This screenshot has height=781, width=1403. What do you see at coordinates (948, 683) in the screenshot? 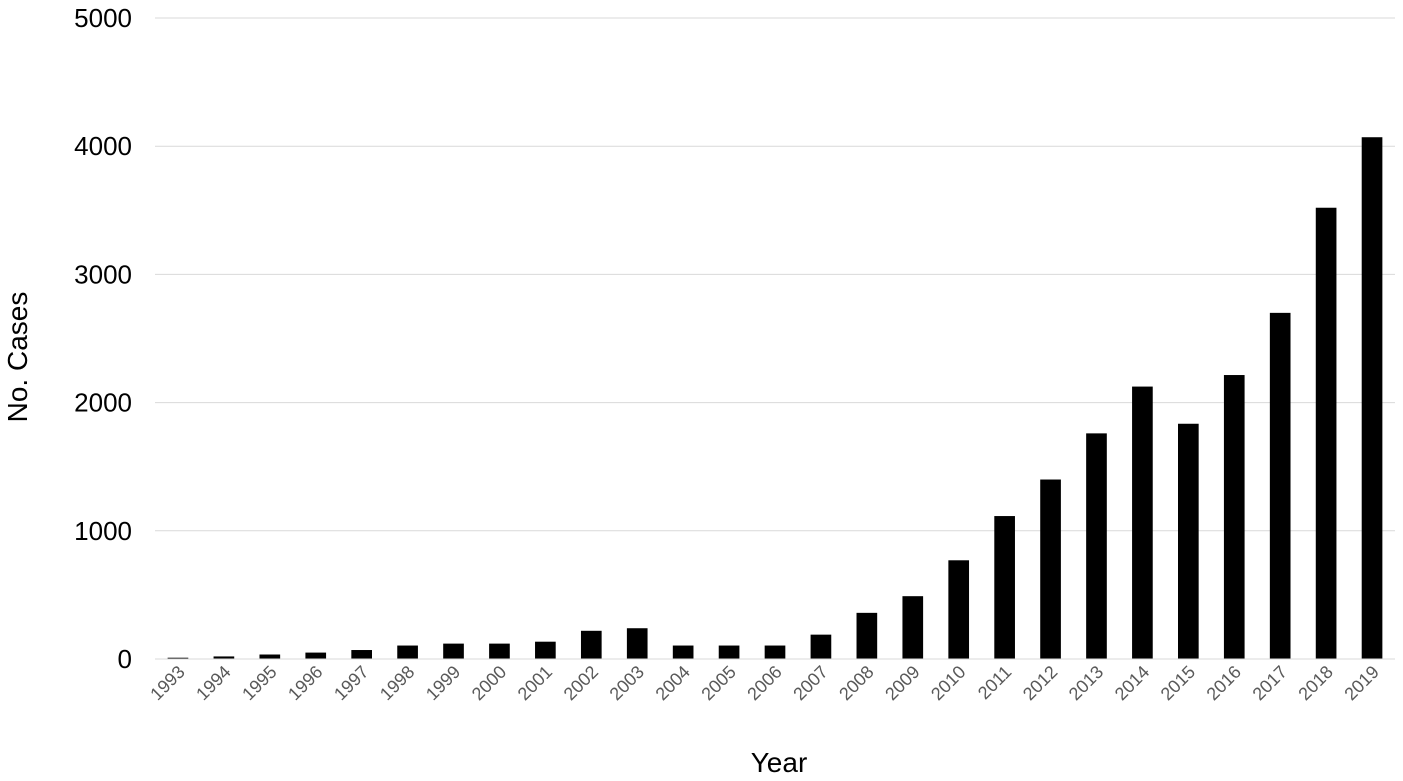
I see `x-tick-label: 2010` at bounding box center [948, 683].